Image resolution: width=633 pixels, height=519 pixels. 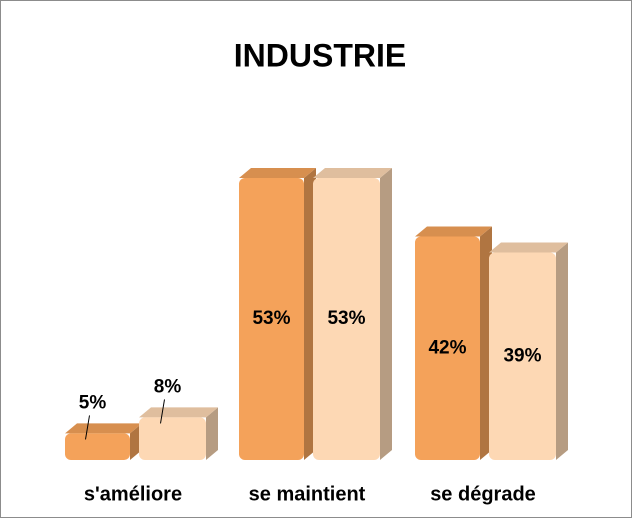 I want to click on data-label: 42%, so click(x=447, y=347).